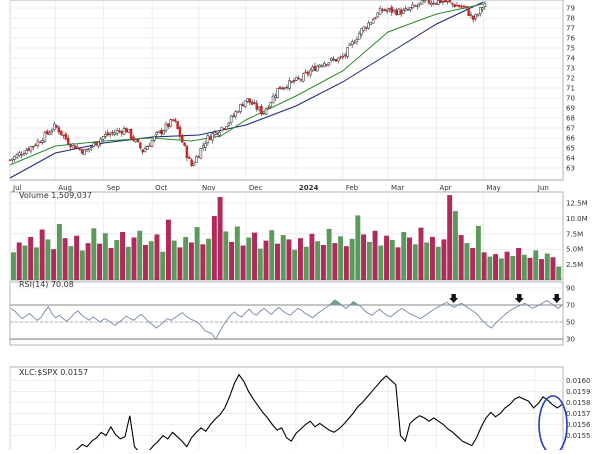 The height and width of the screenshot is (454, 600). I want to click on rsi-tick-label: 50, so click(570, 323).